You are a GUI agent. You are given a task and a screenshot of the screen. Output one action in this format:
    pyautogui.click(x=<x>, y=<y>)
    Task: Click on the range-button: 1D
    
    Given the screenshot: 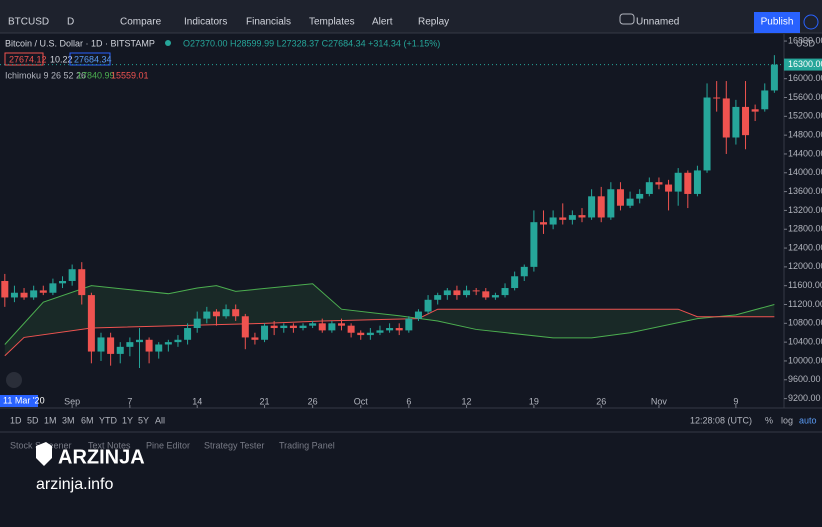 What is the action you would take?
    pyautogui.click(x=16, y=420)
    